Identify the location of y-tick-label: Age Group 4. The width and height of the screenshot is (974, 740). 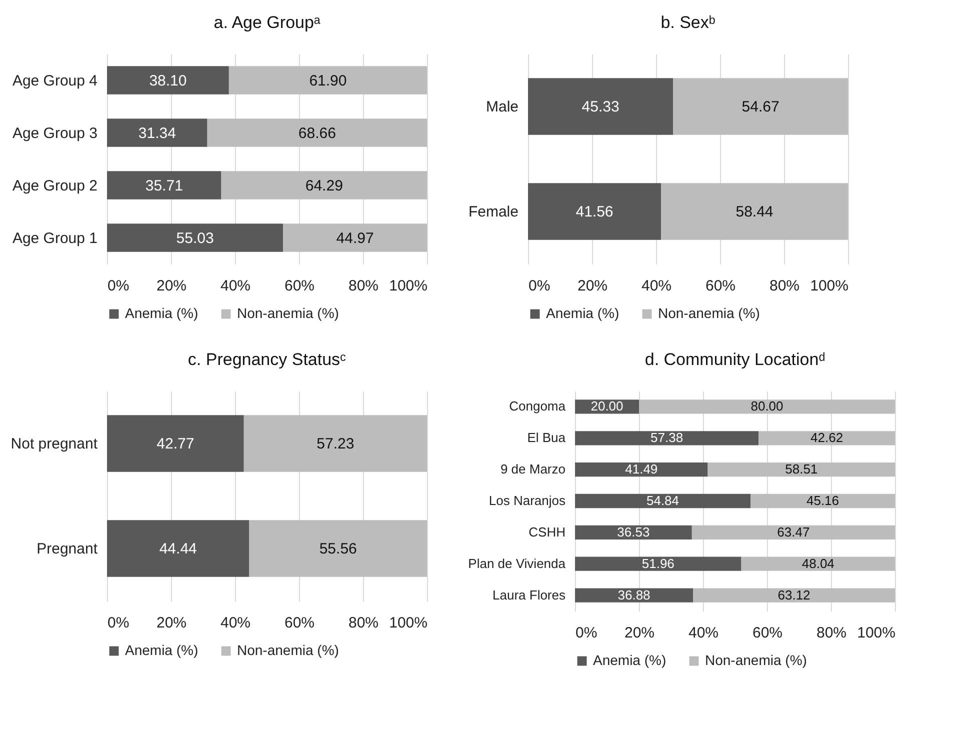
(55, 81).